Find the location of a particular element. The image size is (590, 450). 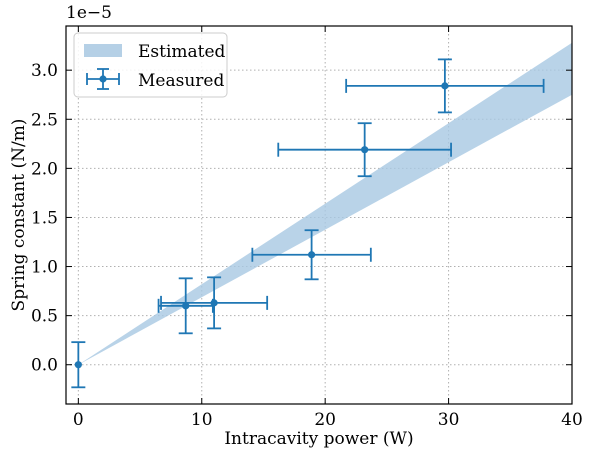

y-axis-label: Spring constant (N/m) is located at coordinates (19, 215).